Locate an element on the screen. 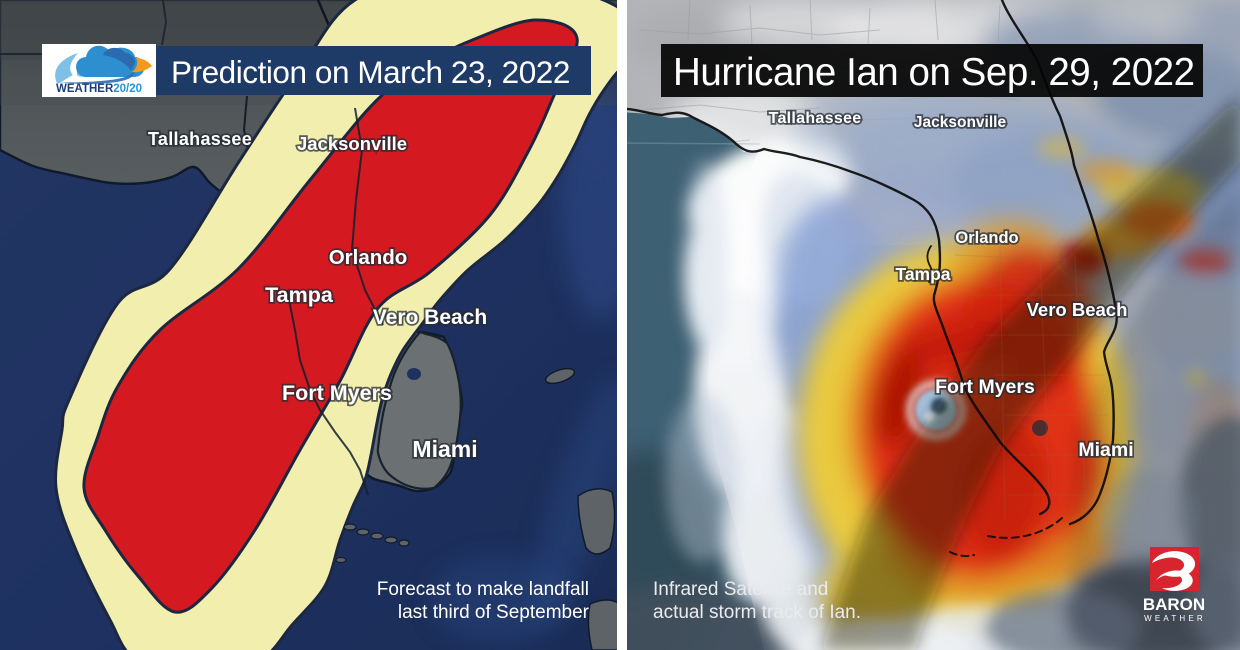 Image resolution: width=1240 pixels, height=650 pixels. svg-text: Hurricane Ian on Sep. 29, 2022 is located at coordinates (934, 72).